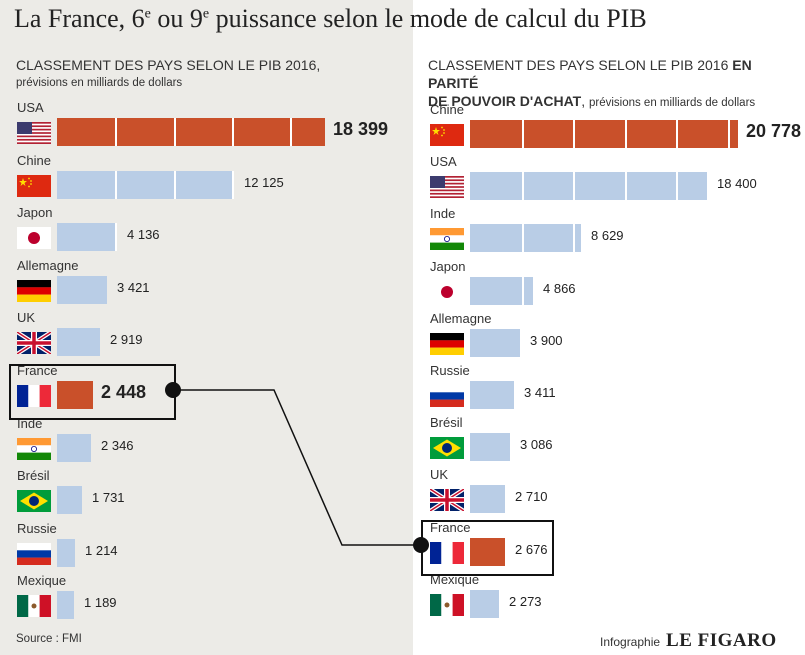 The image size is (805, 655). What do you see at coordinates (143, 235) in the screenshot?
I see `value-label: 4 136` at bounding box center [143, 235].